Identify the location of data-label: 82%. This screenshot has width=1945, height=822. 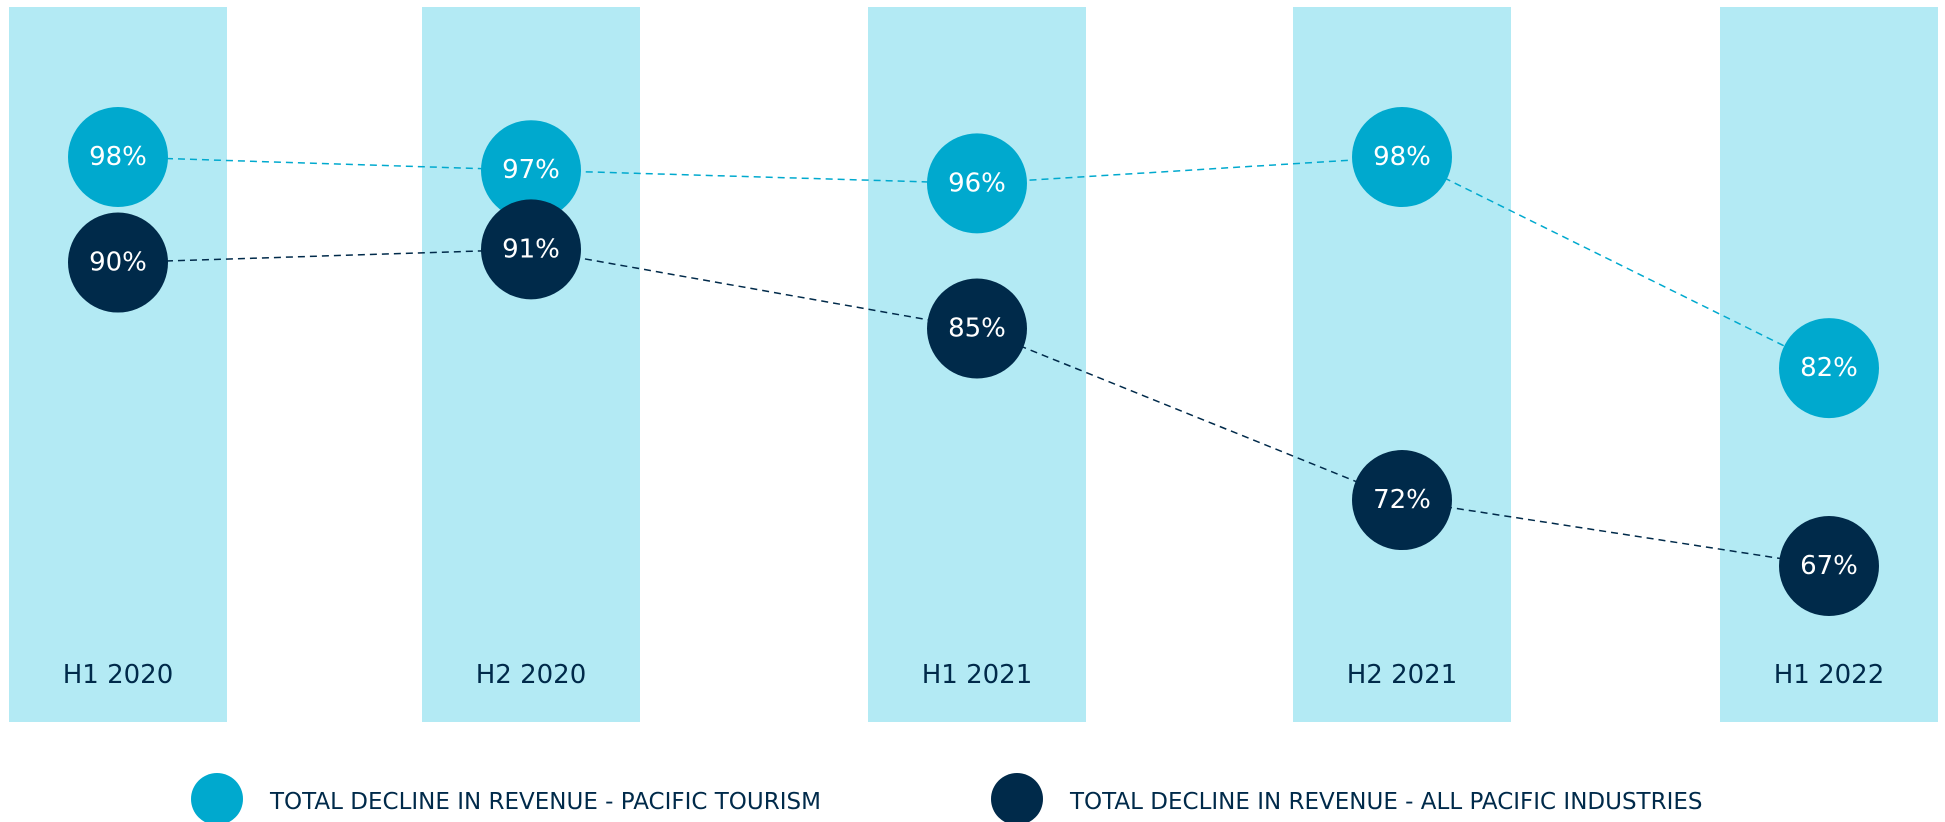
(1829, 368).